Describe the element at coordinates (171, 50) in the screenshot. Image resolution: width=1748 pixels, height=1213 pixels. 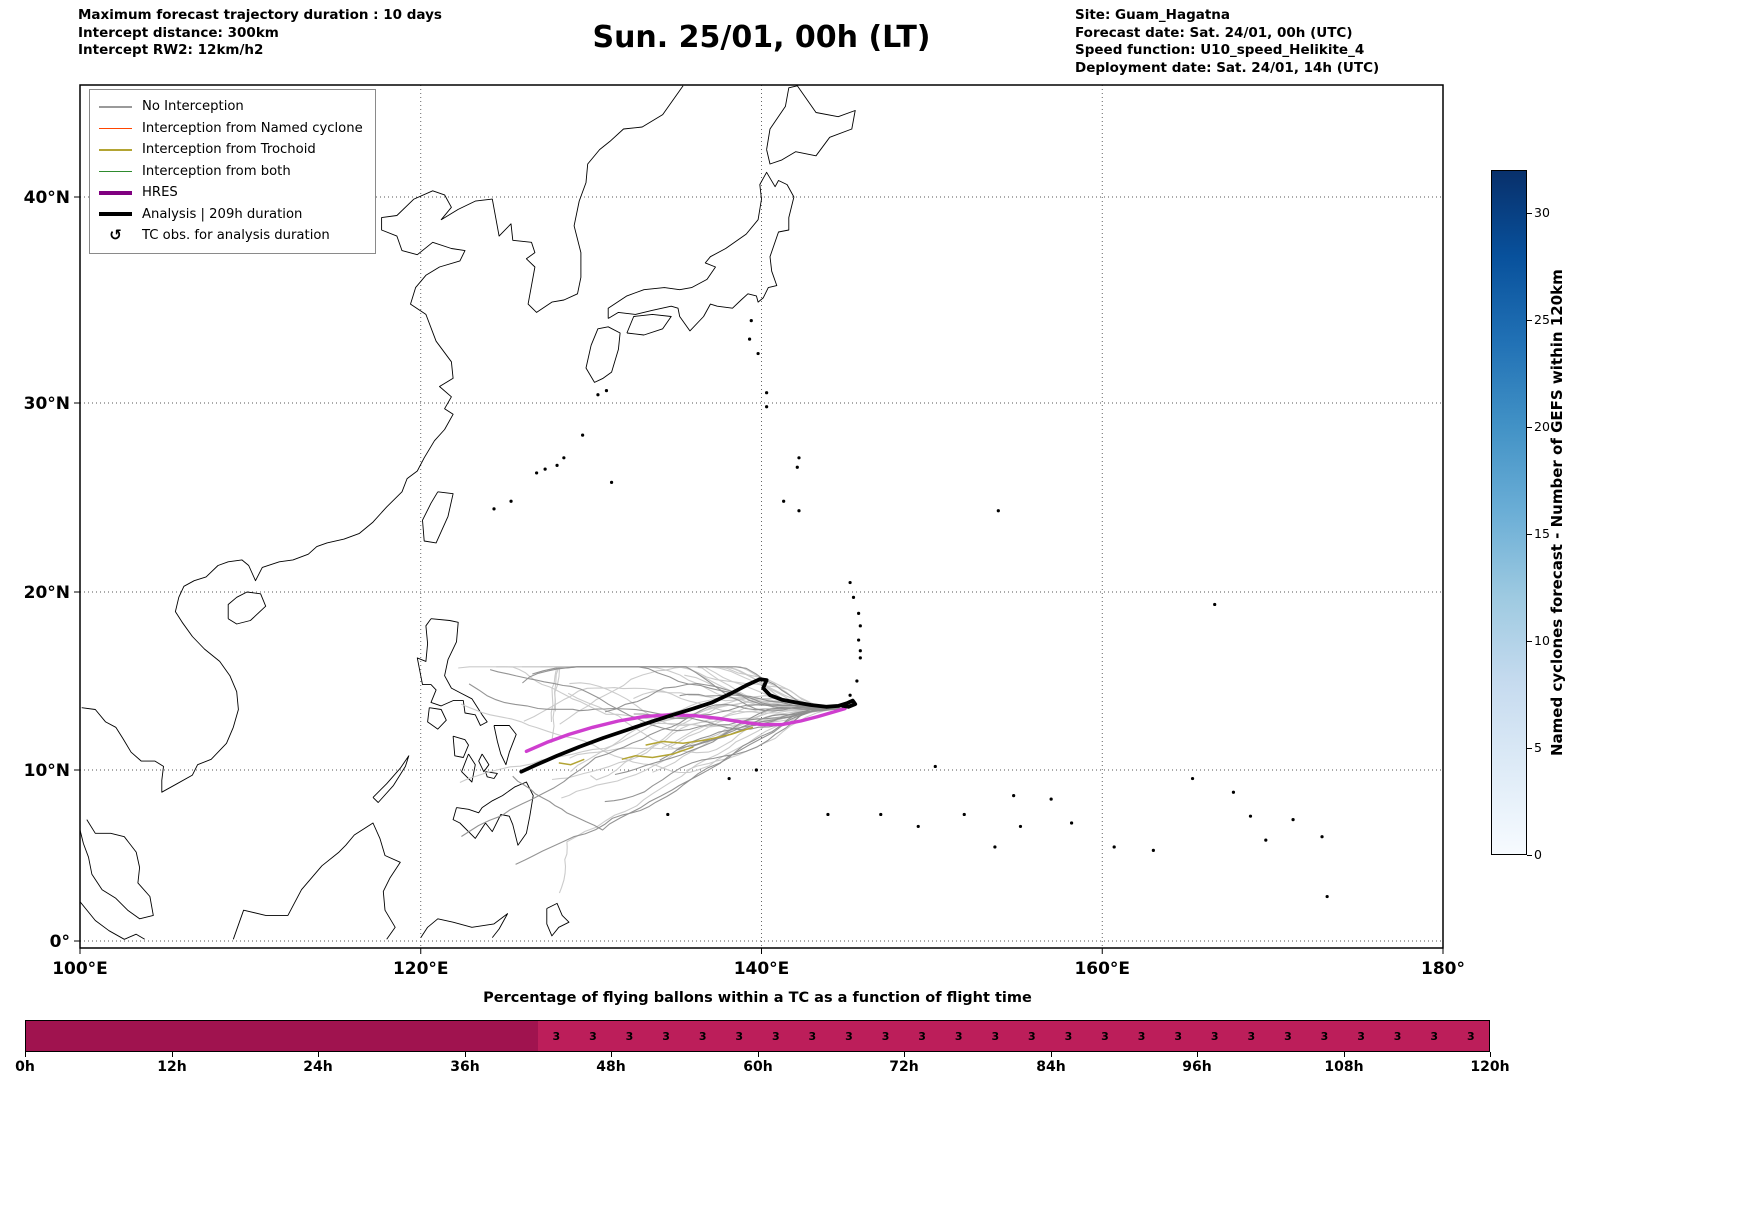
I see `intercept-rw2-text: Intercept RW2: 12km/h2` at that location.